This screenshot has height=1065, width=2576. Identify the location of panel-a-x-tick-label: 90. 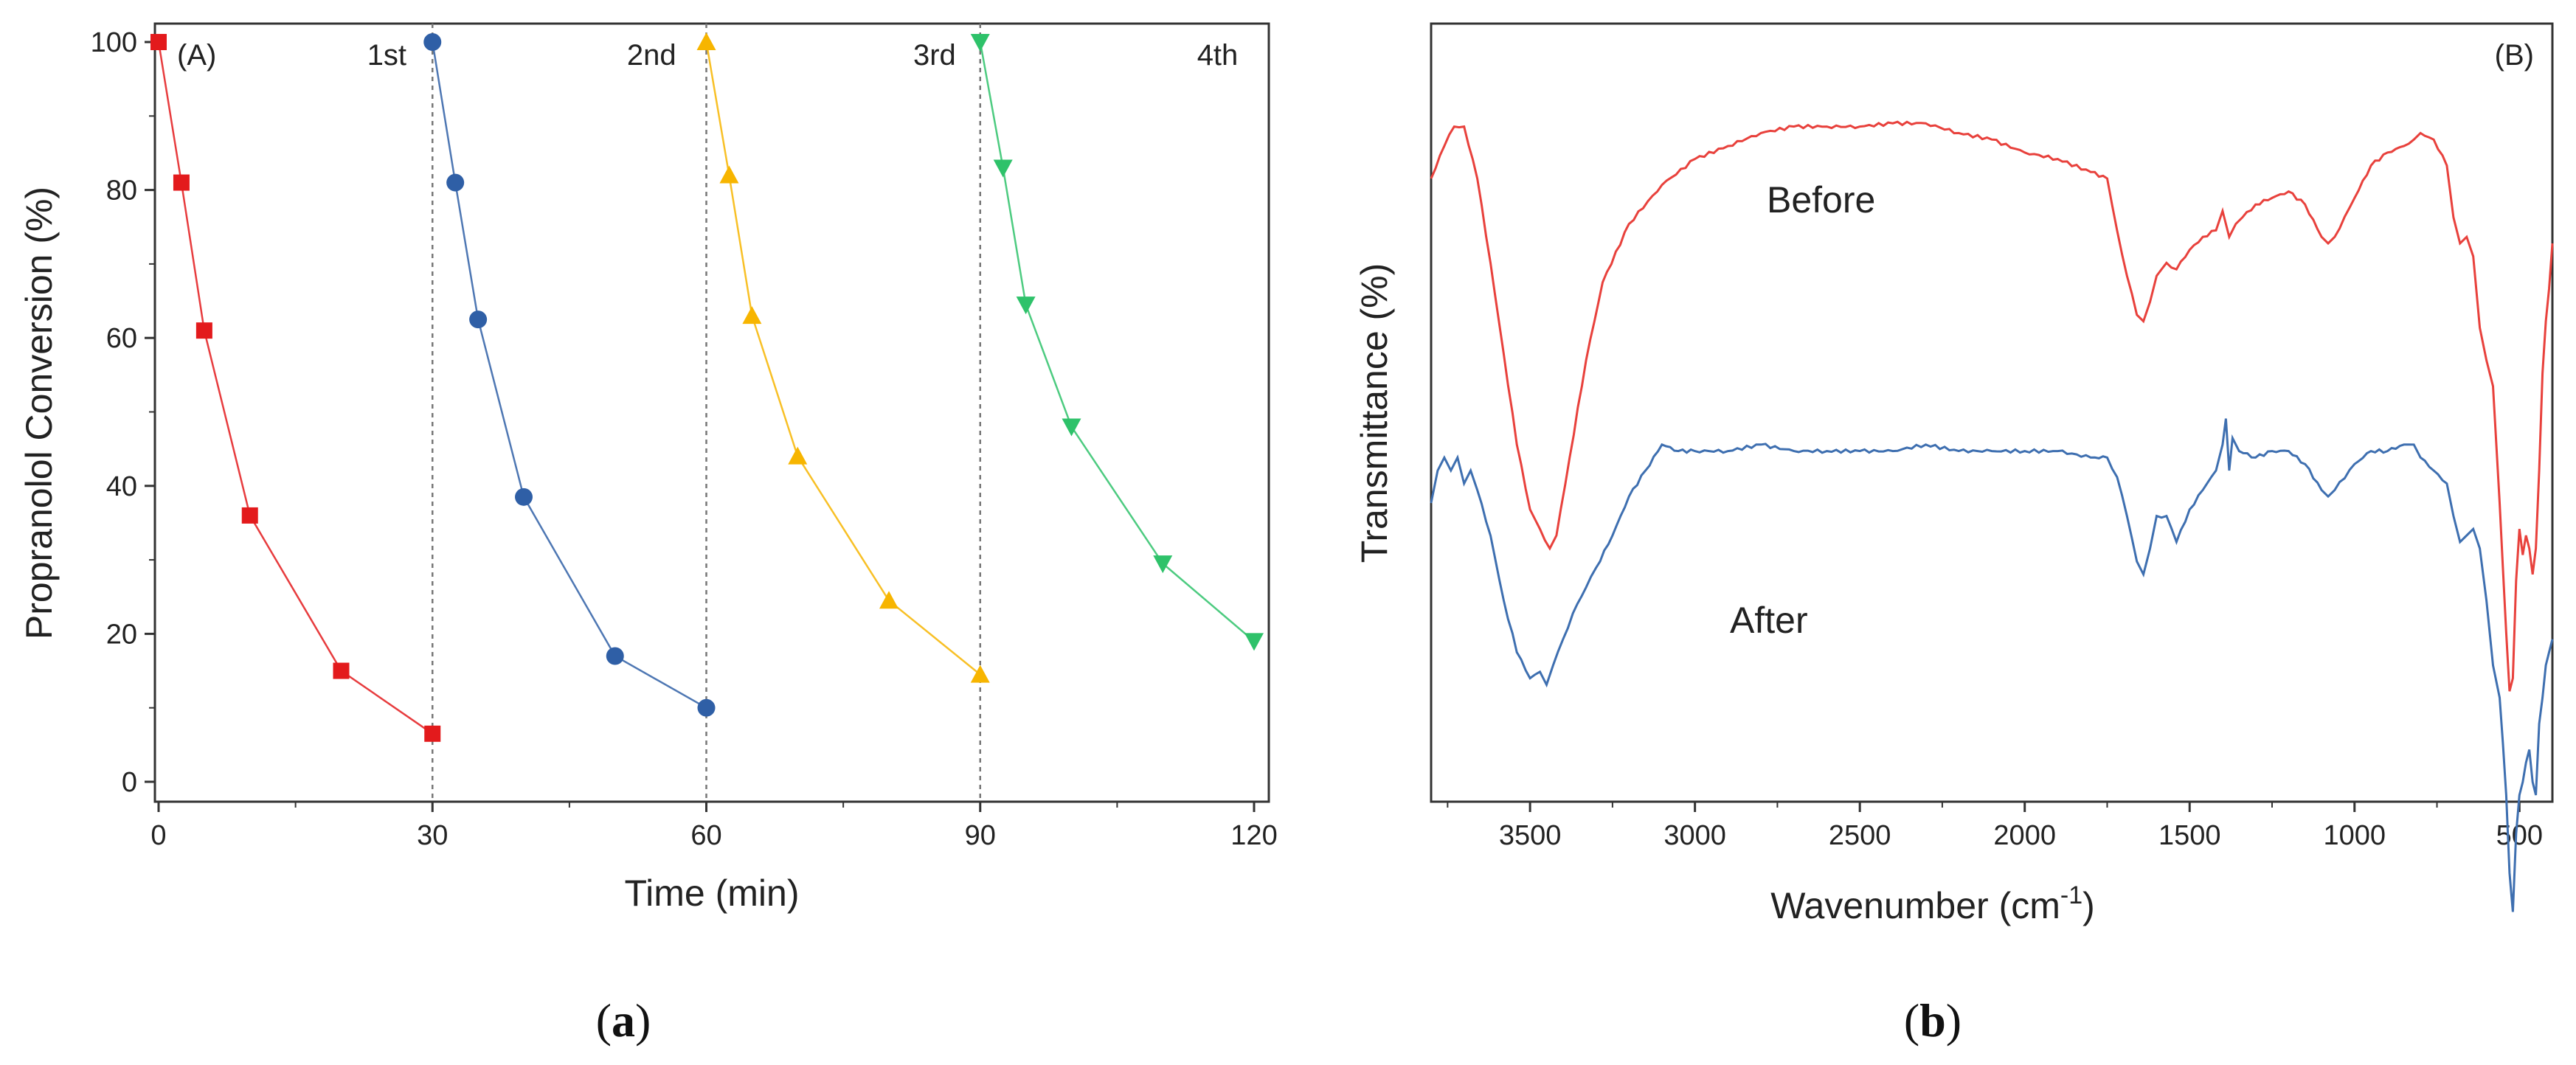
(981, 835).